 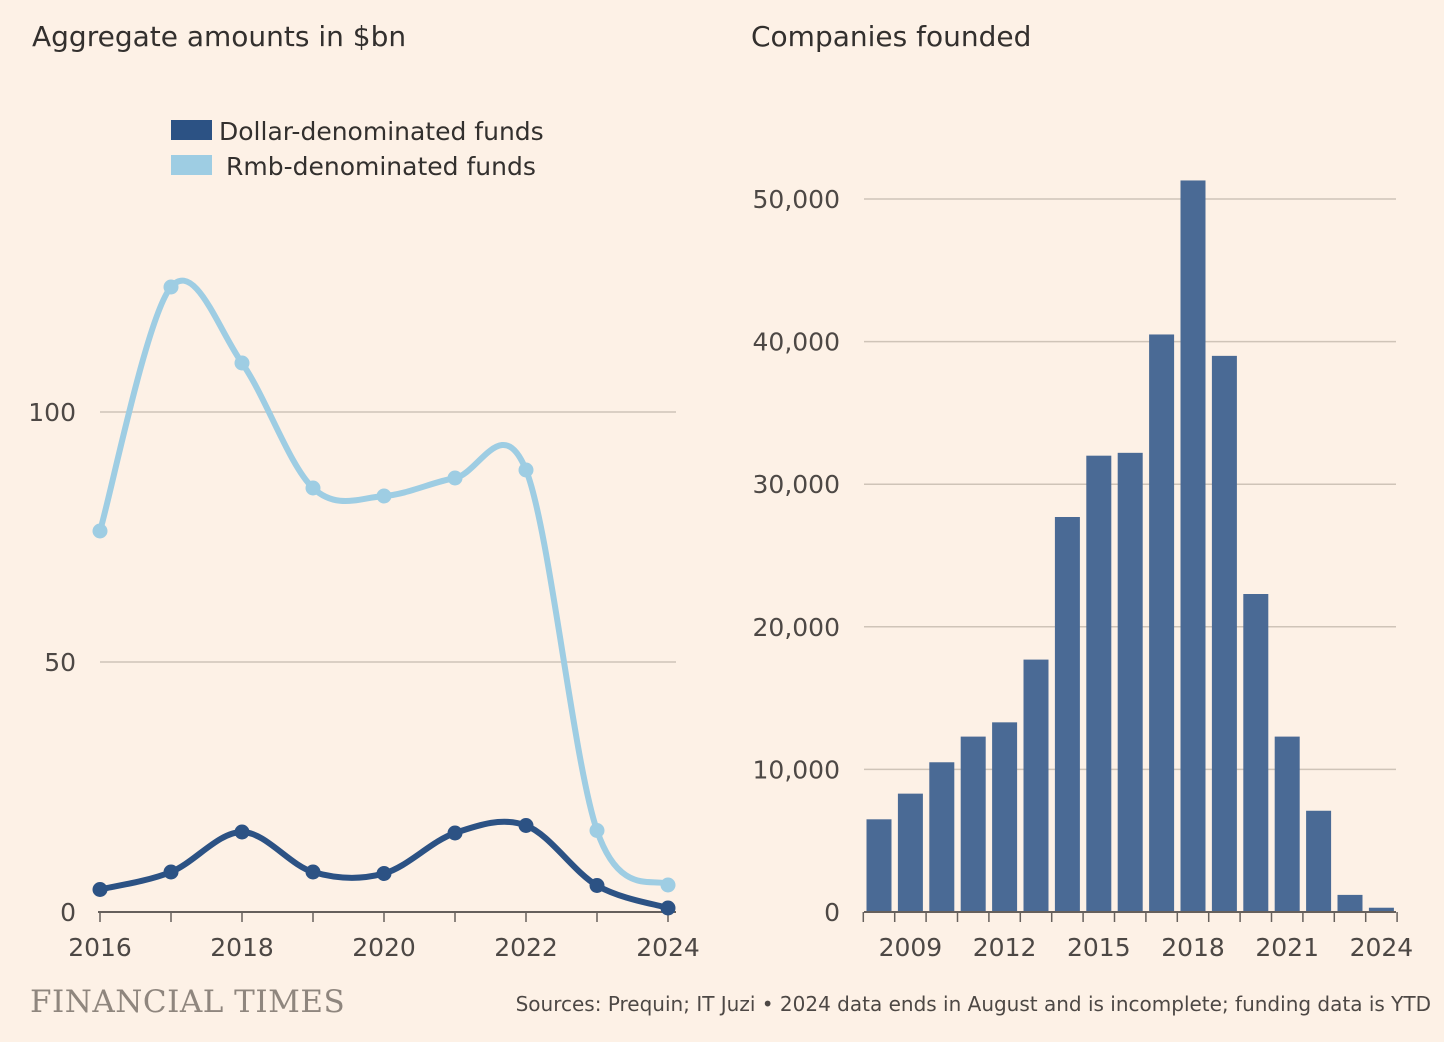 What do you see at coordinates (1287, 947) in the screenshot?
I see `x-tick-label: 2021` at bounding box center [1287, 947].